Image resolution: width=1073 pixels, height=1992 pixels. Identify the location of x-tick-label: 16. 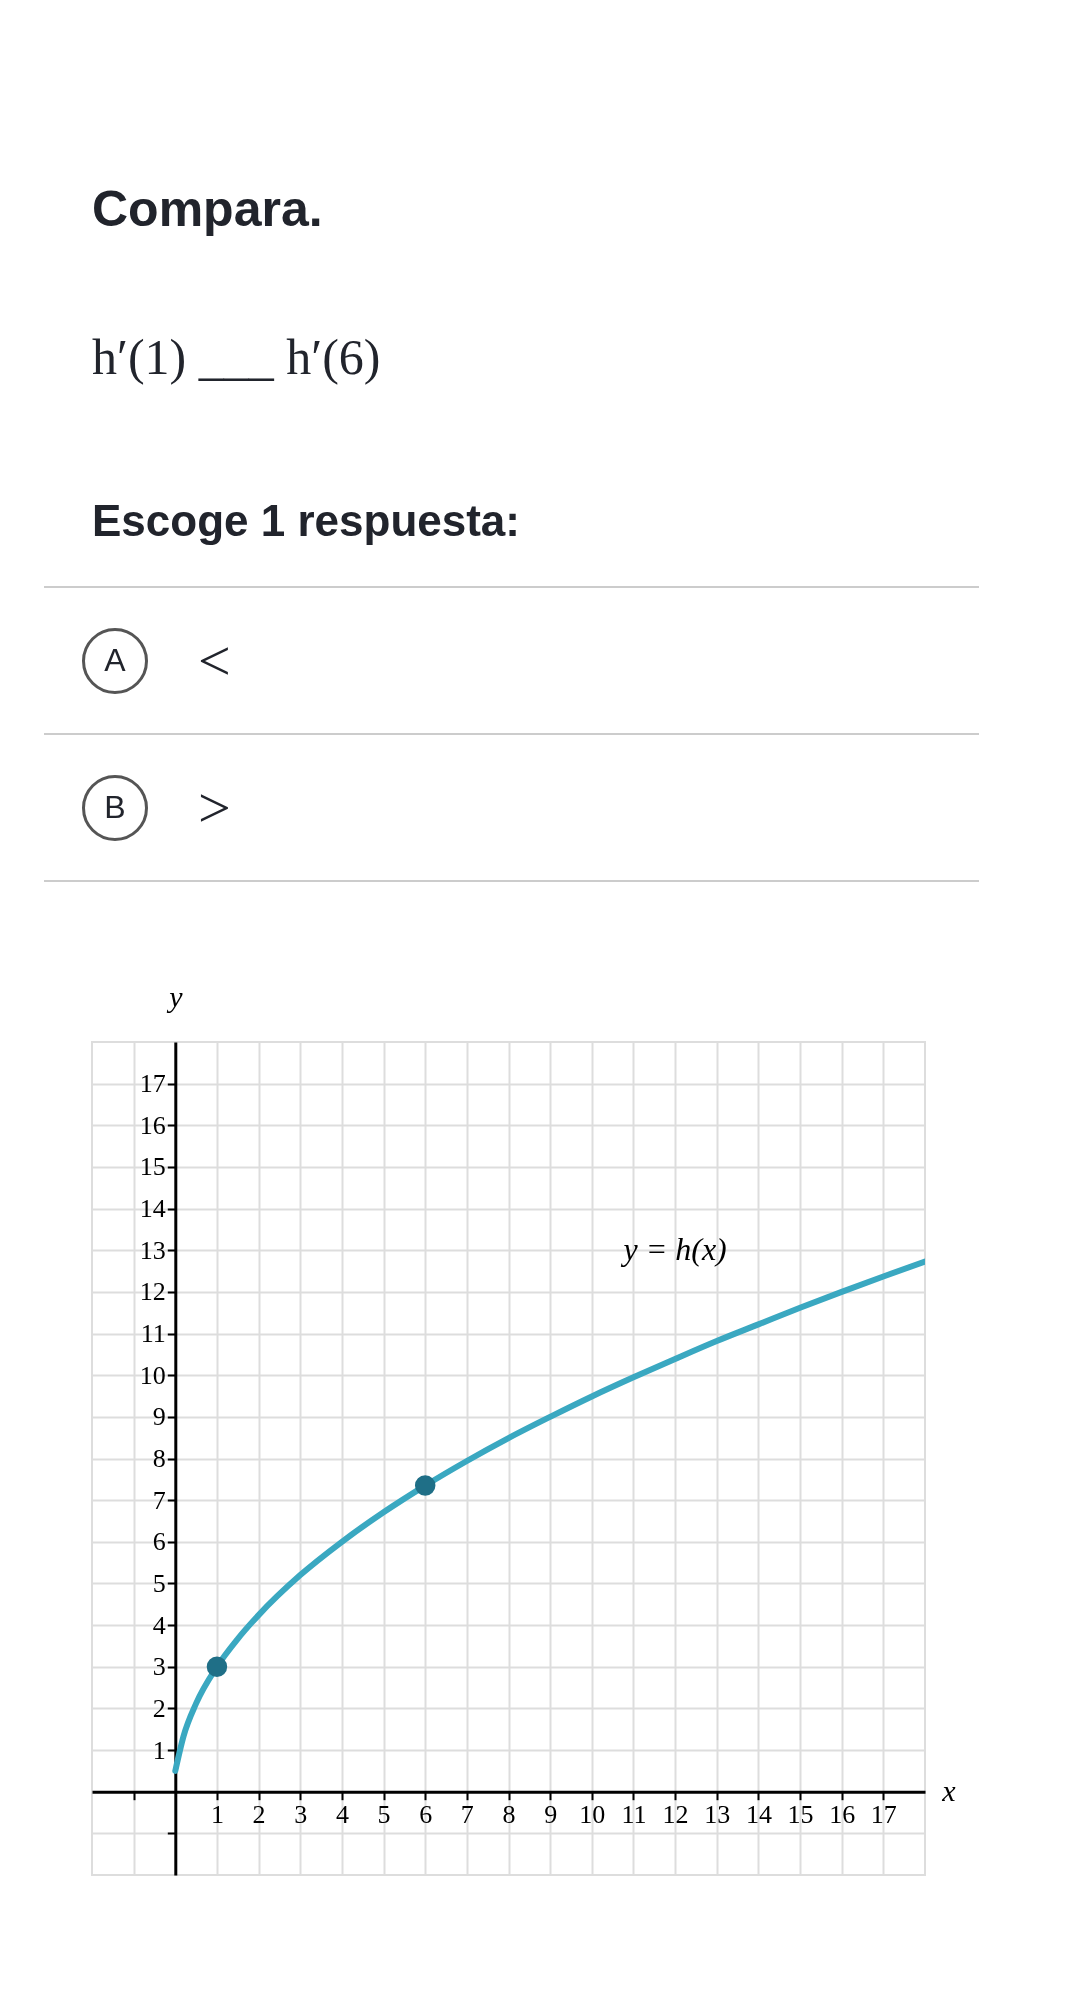
(842, 1815).